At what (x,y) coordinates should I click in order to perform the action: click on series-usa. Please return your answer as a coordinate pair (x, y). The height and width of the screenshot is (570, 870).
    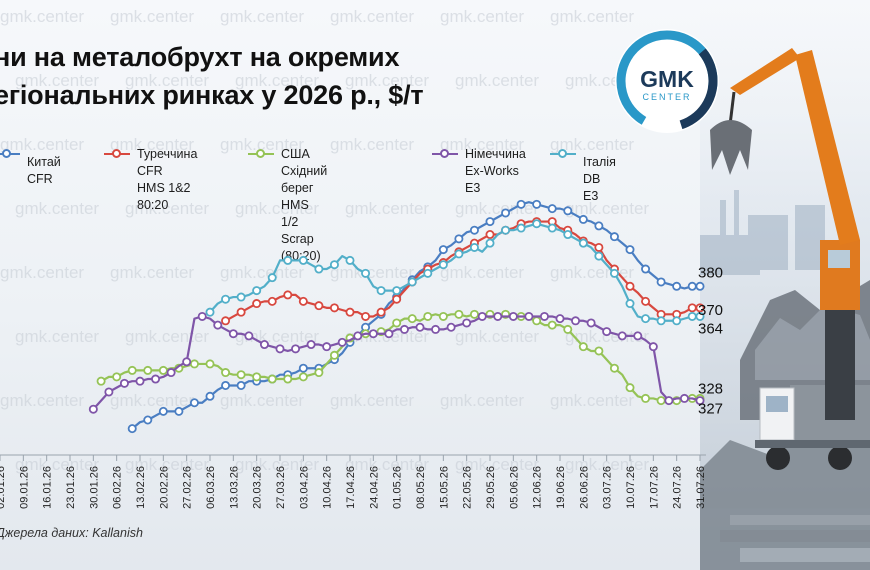
    Looking at the image, I should click on (400, 357).